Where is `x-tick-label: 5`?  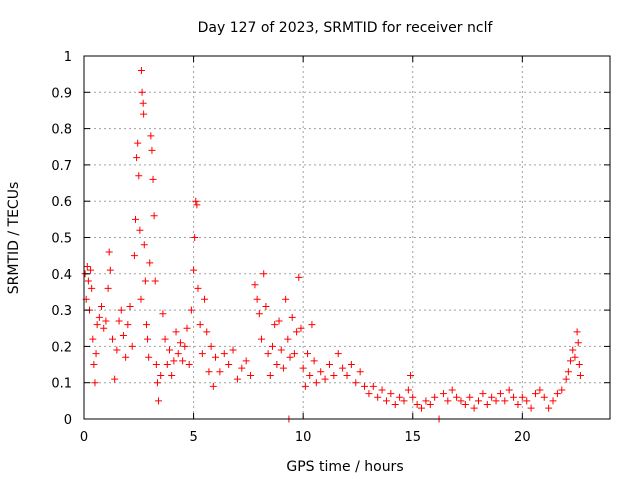 x-tick-label: 5 is located at coordinates (193, 437).